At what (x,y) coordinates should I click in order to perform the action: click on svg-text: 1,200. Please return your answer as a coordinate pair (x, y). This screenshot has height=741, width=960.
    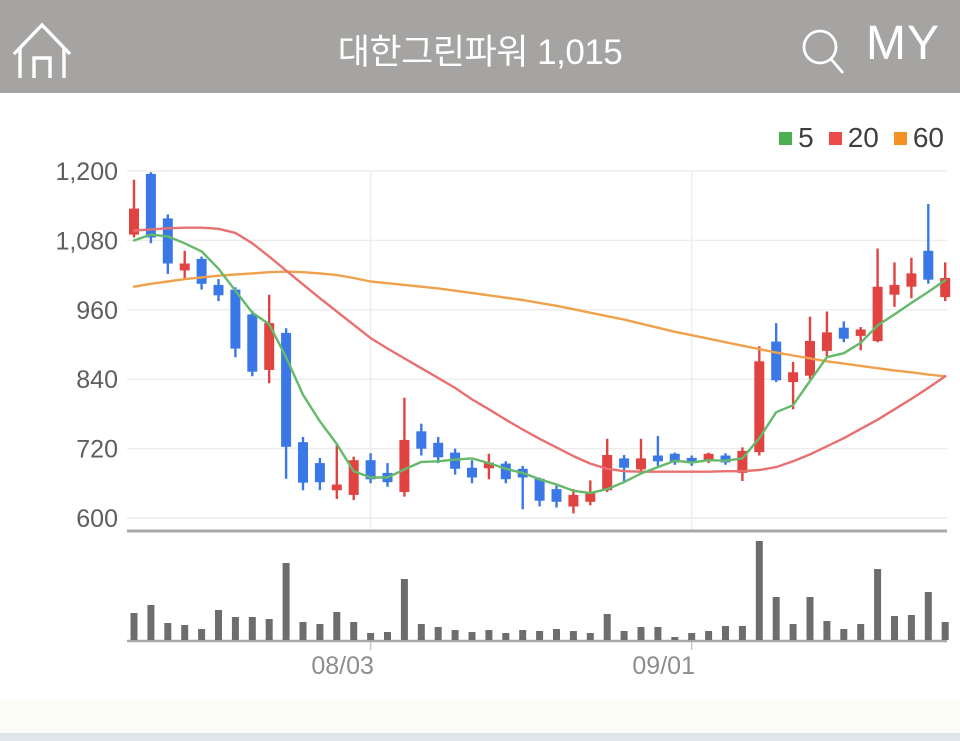
    Looking at the image, I should click on (86, 172).